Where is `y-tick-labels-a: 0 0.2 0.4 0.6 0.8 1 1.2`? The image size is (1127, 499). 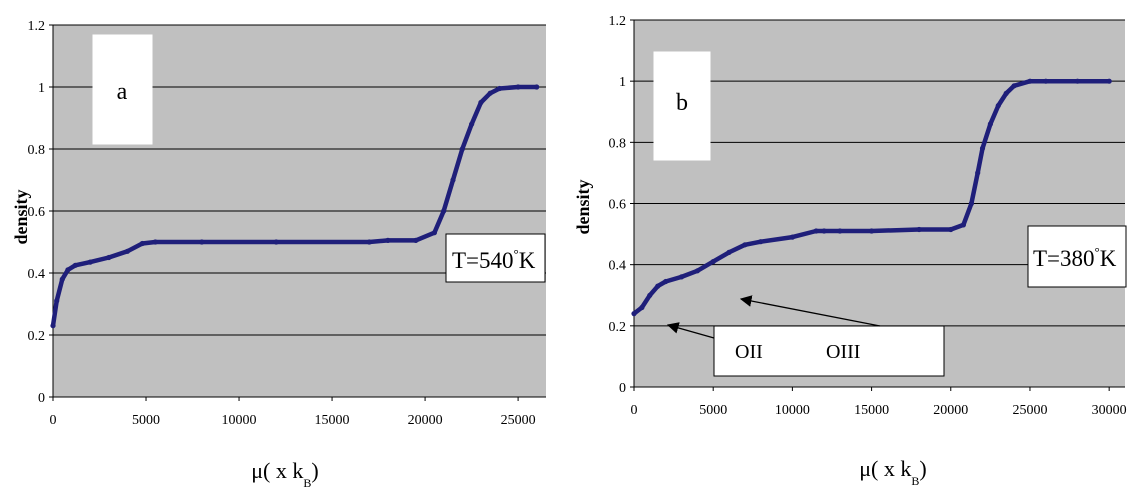
y-tick-labels-a: 0 0.2 0.4 0.6 0.8 1 1.2 is located at coordinates (40, 212).